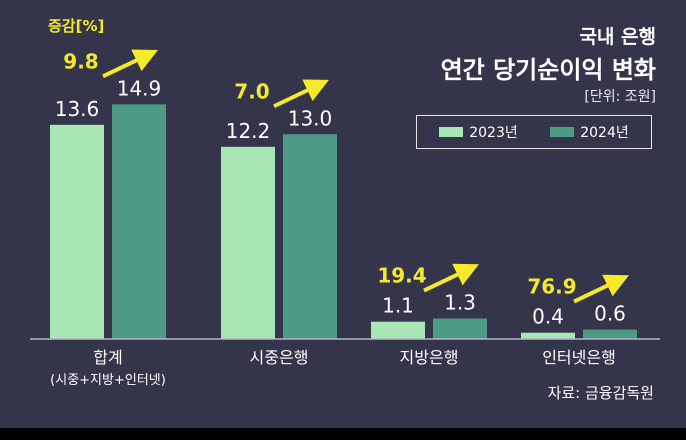 The height and width of the screenshot is (440, 686). Describe the element at coordinates (107, 357) in the screenshot. I see `category-label-total: 합계` at that location.